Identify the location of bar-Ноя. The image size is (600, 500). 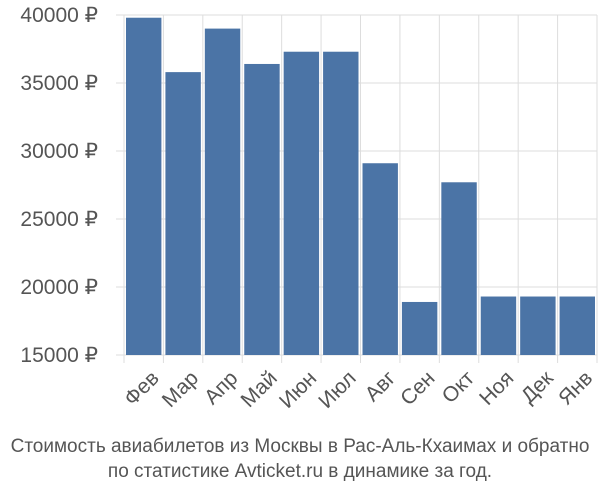
(498, 325).